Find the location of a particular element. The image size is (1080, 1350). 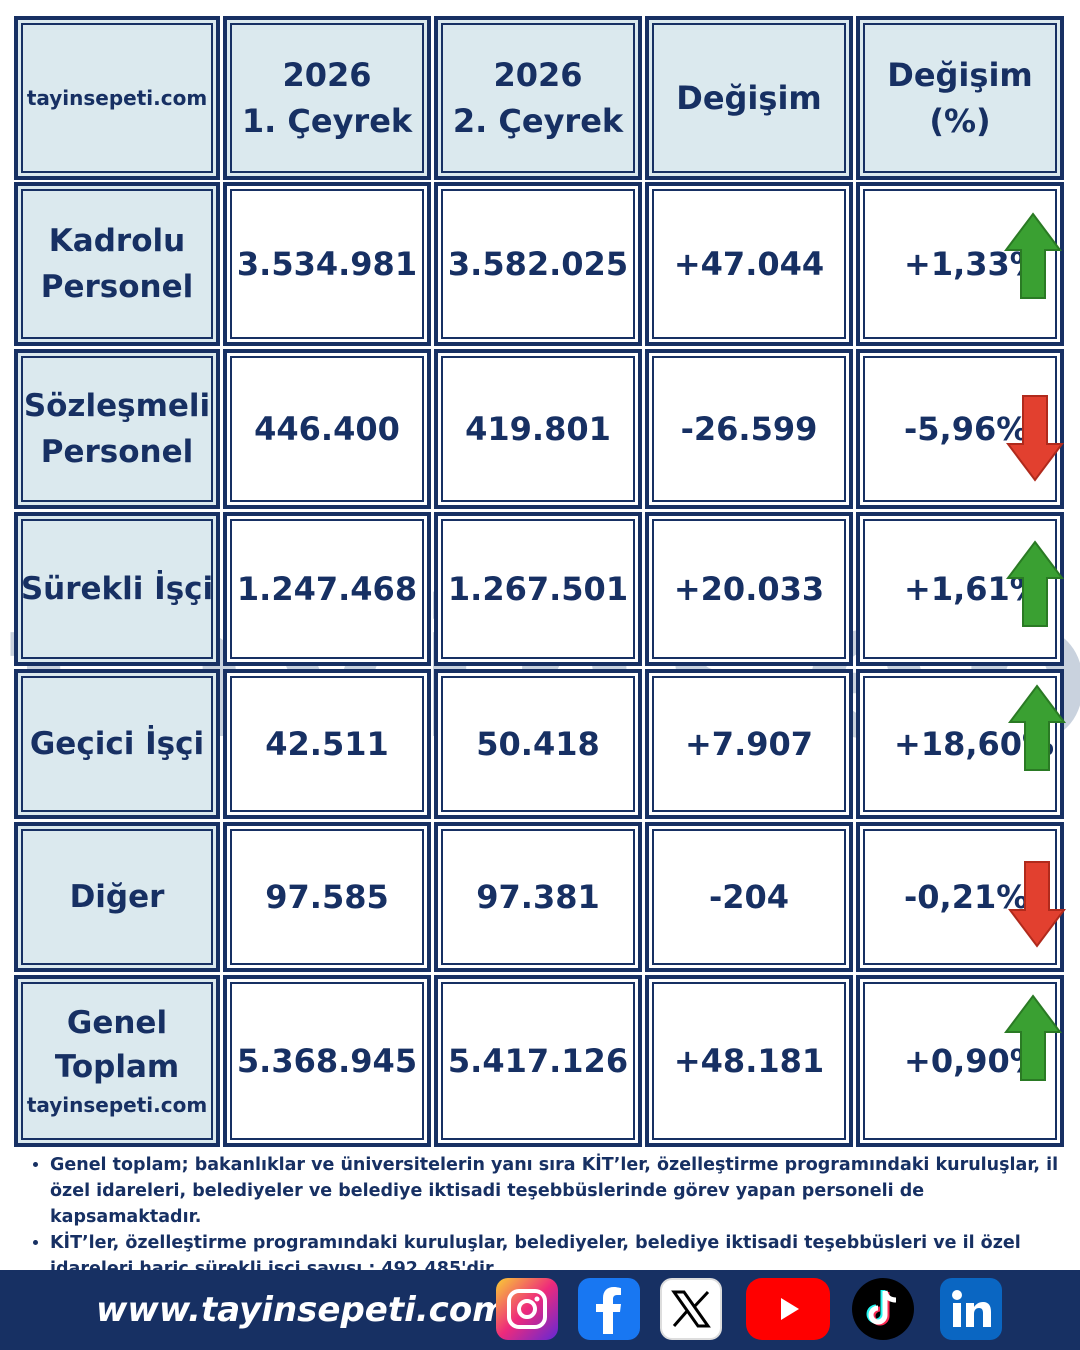

row-label-line: Toplam is located at coordinates (117, 1067).